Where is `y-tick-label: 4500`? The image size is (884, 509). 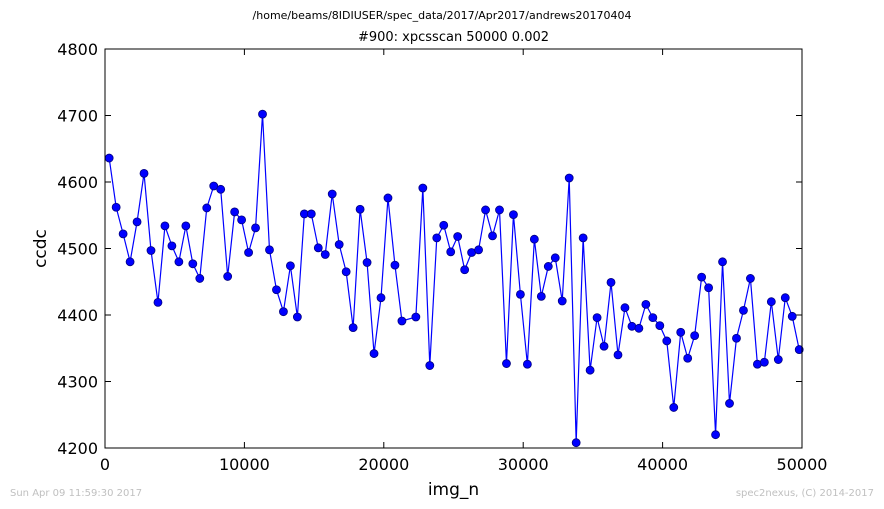
y-tick-label: 4500 is located at coordinates (77, 249).